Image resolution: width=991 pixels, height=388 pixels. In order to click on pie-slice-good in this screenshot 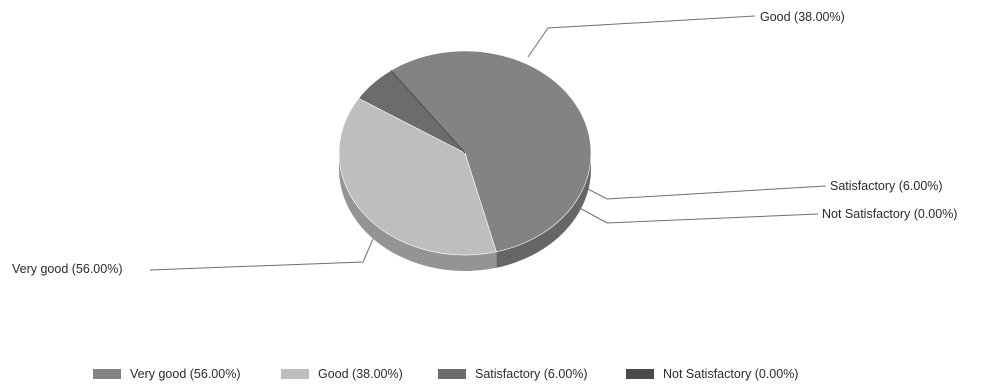, I will do `click(417, 176)`.